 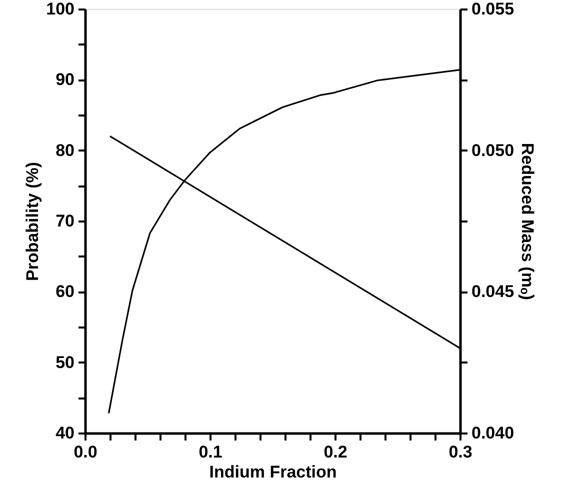 I want to click on y2-axis-title: Reduced Mass (mₒ), so click(x=528, y=221).